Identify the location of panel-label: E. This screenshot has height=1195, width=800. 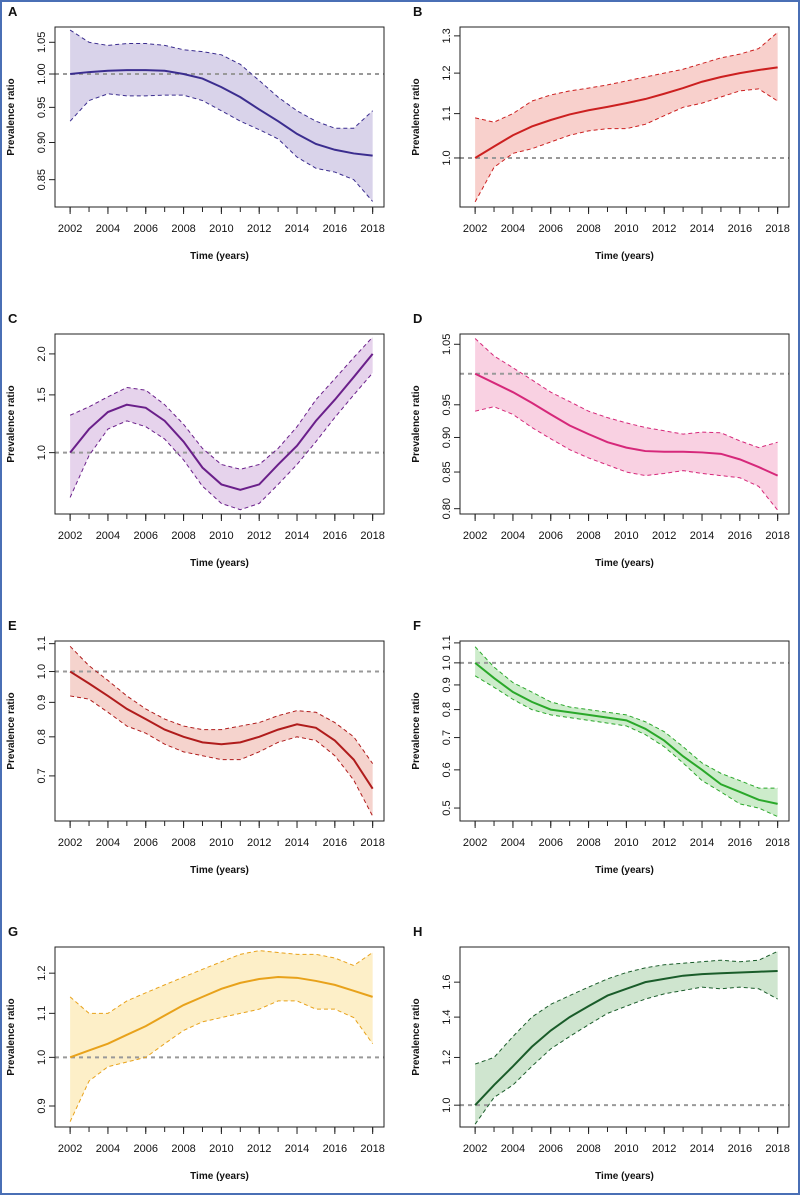
(12, 625).